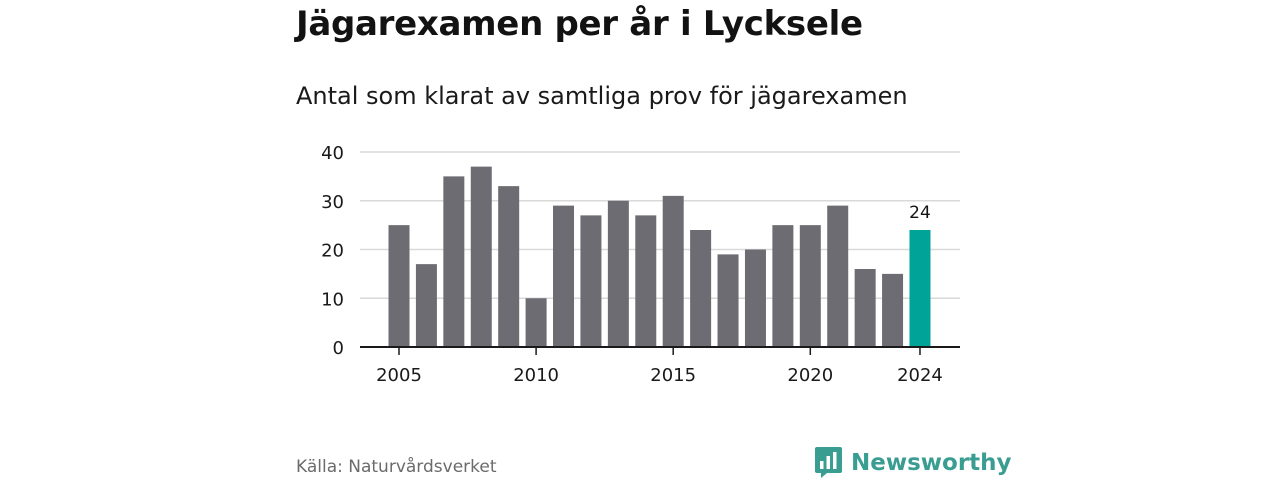 Image resolution: width=1280 pixels, height=480 pixels. I want to click on y-tick-label: 30, so click(332, 202).